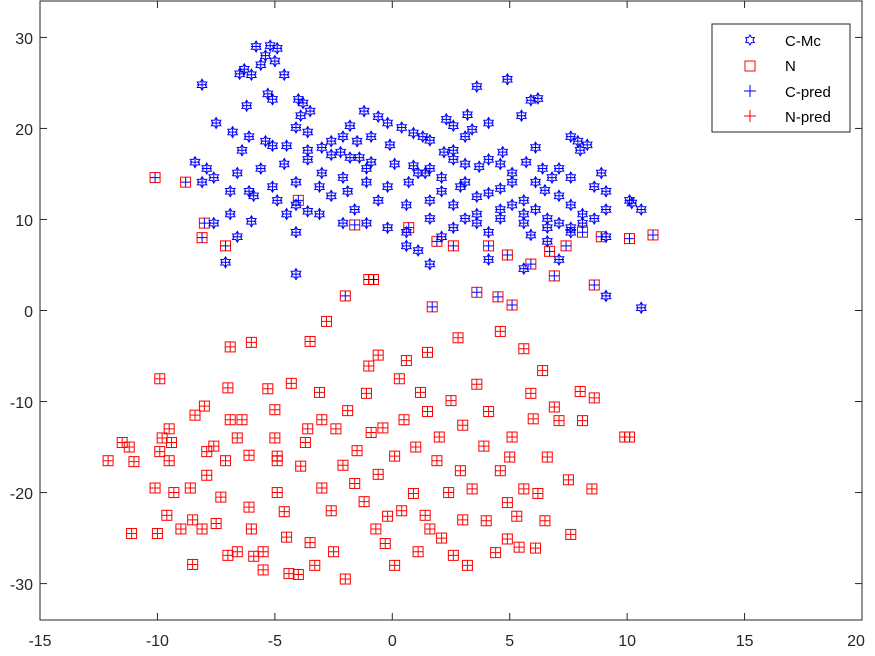 This screenshot has height=656, width=875. Describe the element at coordinates (750, 40) in the screenshot. I see `legend-hexagram-icon` at that location.